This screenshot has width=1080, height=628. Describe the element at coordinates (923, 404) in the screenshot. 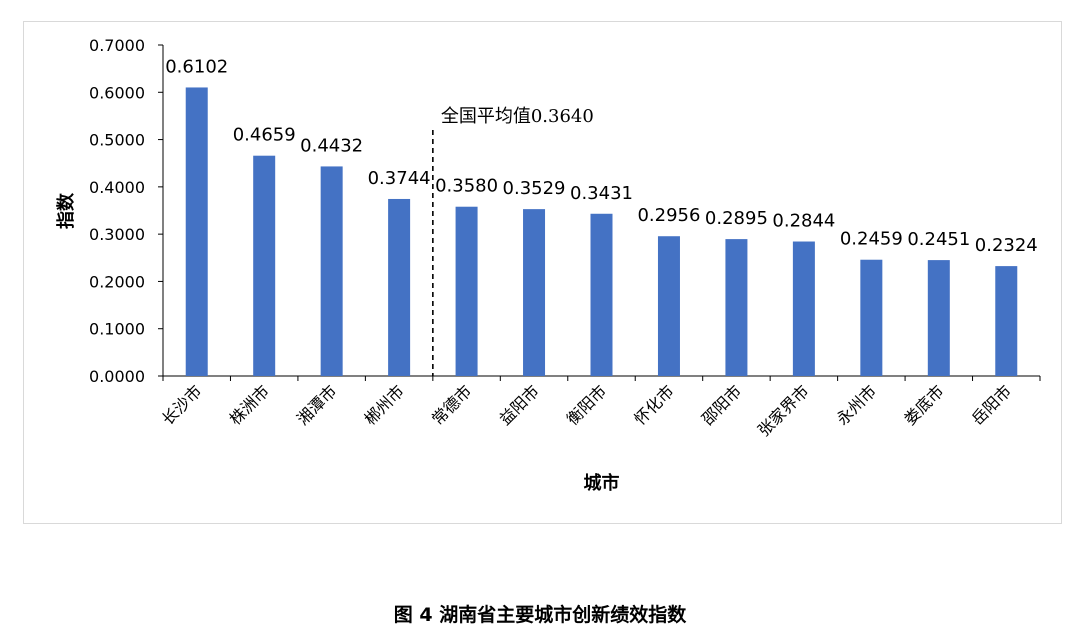

I see `x-tick-label: 娄底市` at that location.